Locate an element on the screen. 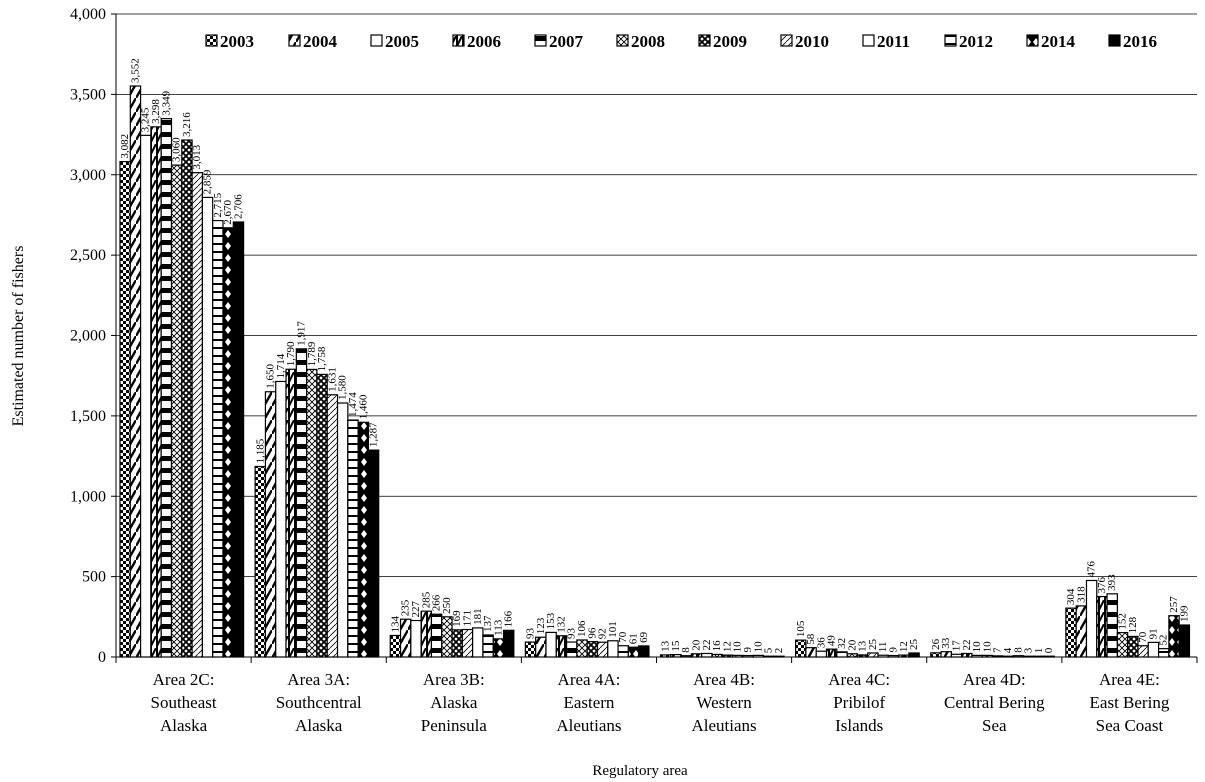  x-category-label: Sea Coast is located at coordinates (1130, 725).